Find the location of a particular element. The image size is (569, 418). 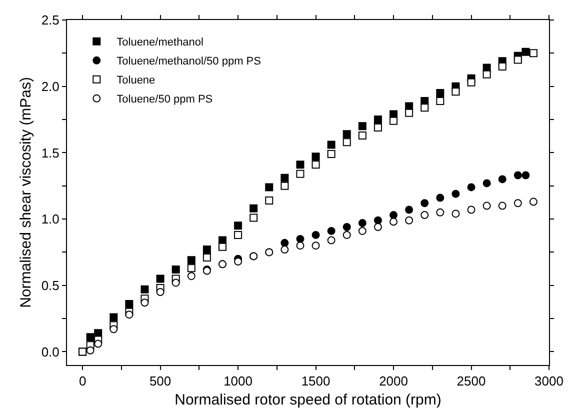

x-tick-label: 0 is located at coordinates (82, 381).